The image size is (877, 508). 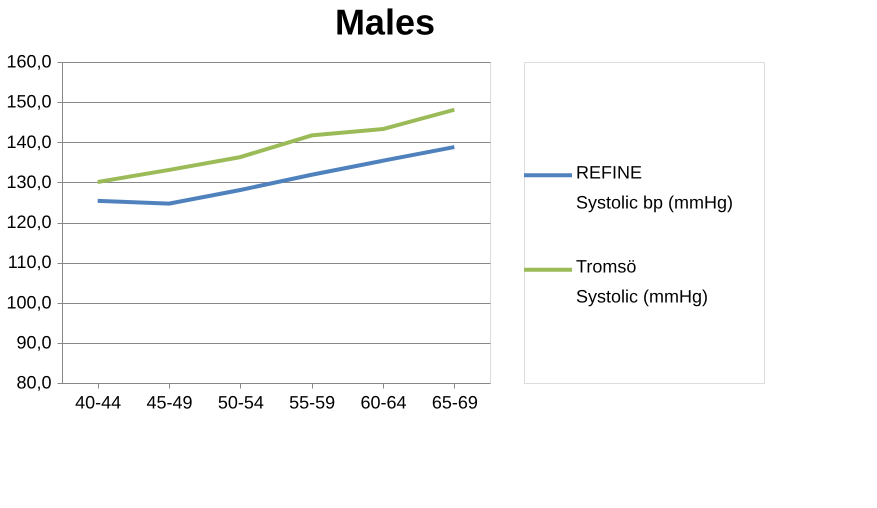 What do you see at coordinates (455, 402) in the screenshot?
I see `x-tick-label: 65-69` at bounding box center [455, 402].